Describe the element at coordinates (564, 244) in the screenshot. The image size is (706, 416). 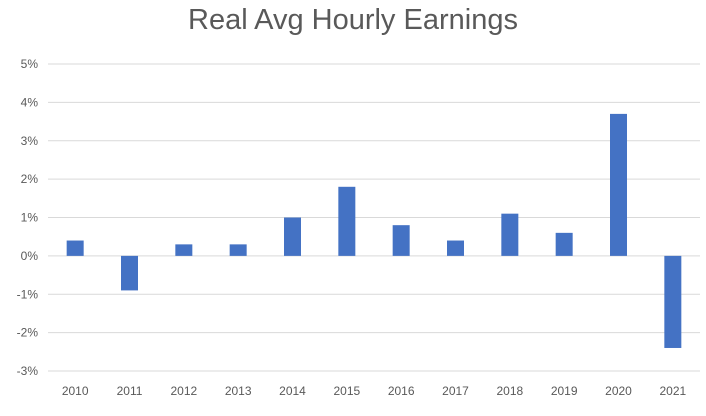
I see `bar-2019` at that location.